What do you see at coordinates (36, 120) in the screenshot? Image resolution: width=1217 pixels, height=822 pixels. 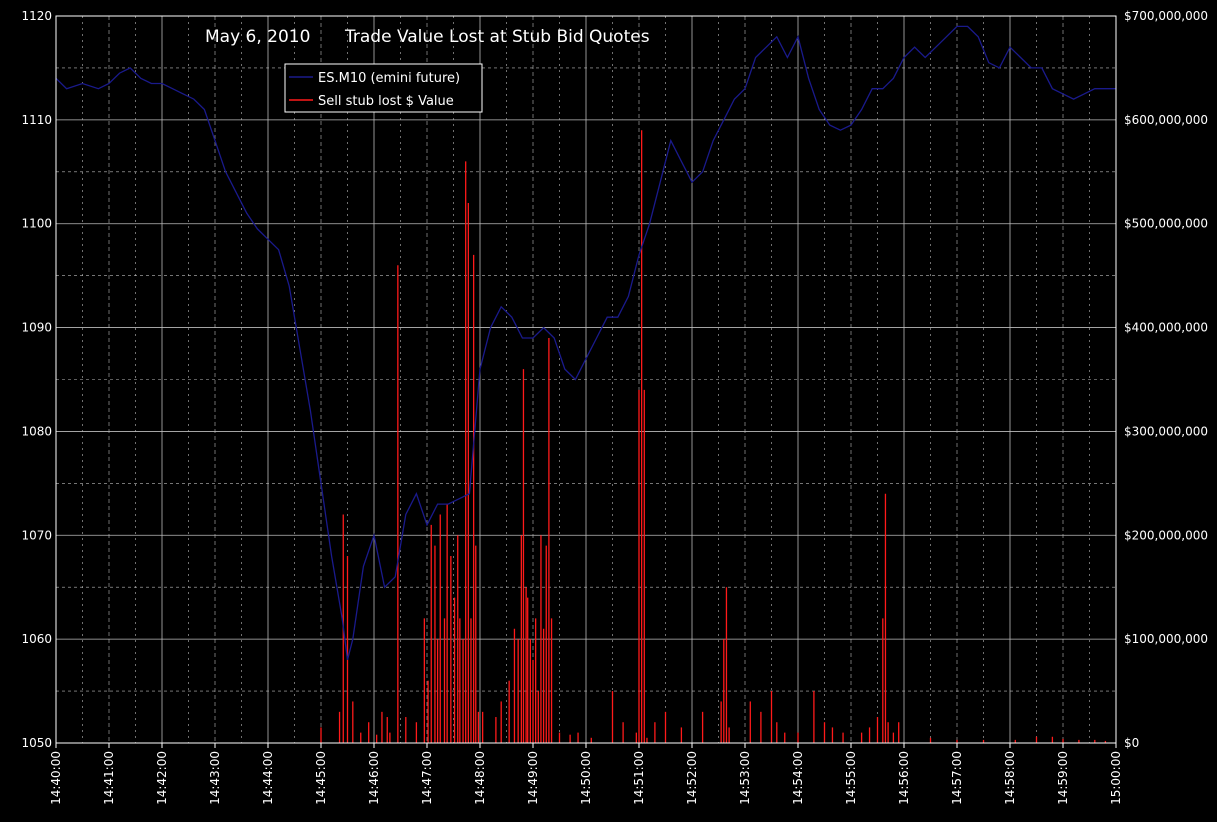 I see `left-tick-label: 1110` at bounding box center [36, 120].